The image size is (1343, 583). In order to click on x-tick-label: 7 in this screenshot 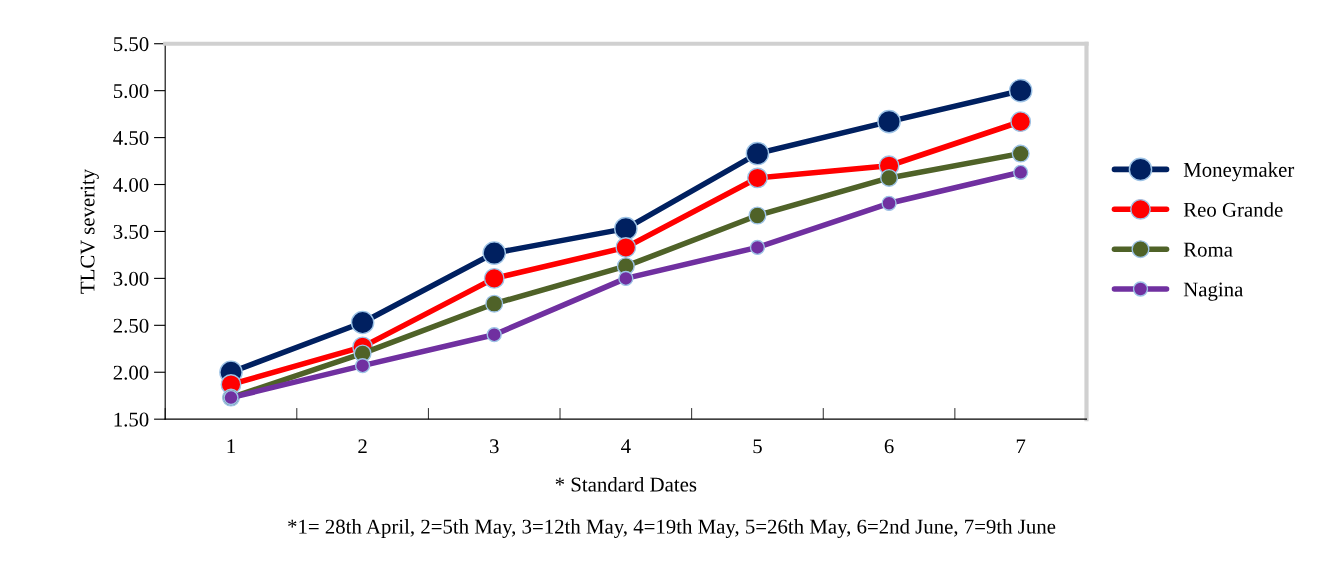, I will do `click(1021, 446)`.